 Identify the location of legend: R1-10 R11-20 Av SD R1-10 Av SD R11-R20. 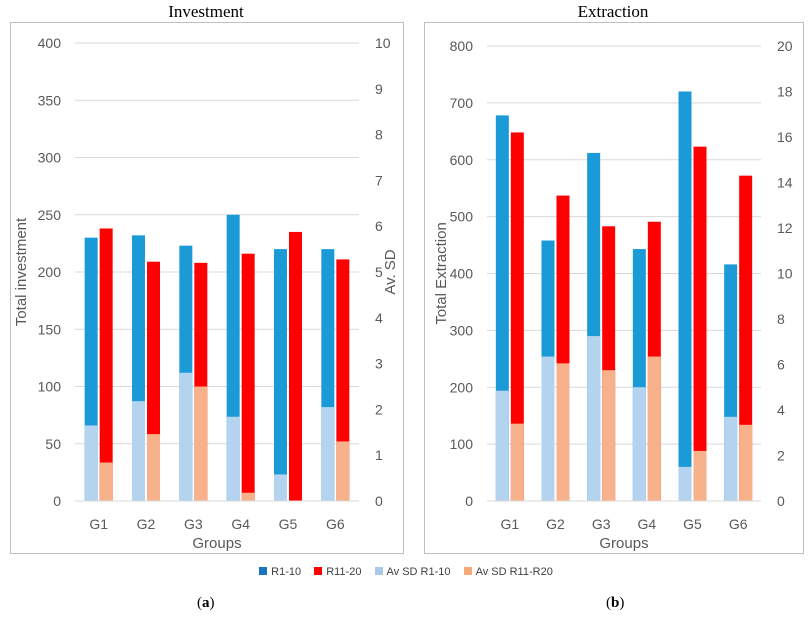
(406, 572).